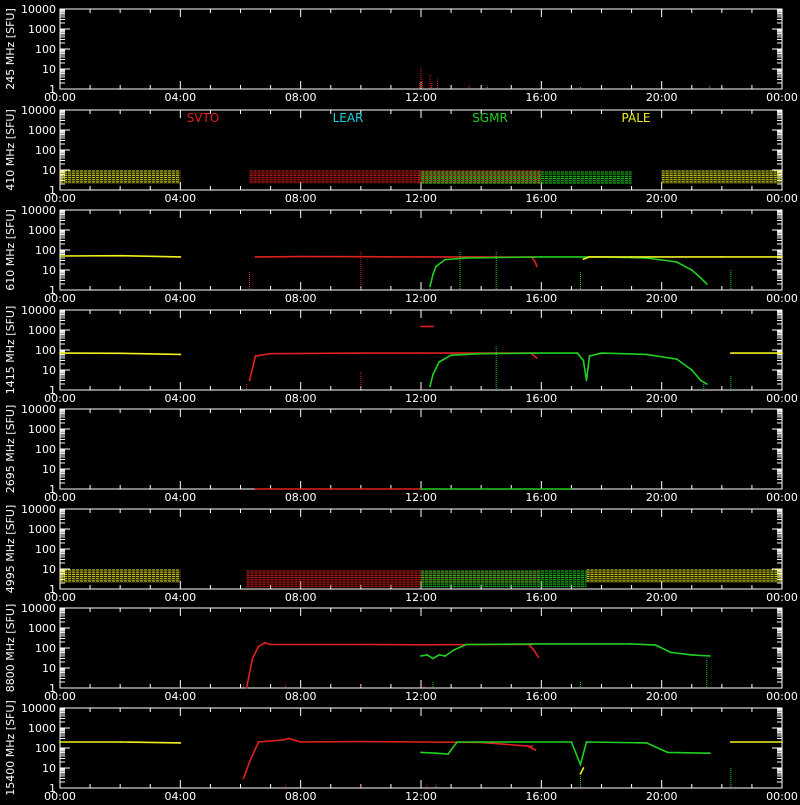  I want to click on y-axis-label: 1415 MHz [SFU], so click(10, 350).